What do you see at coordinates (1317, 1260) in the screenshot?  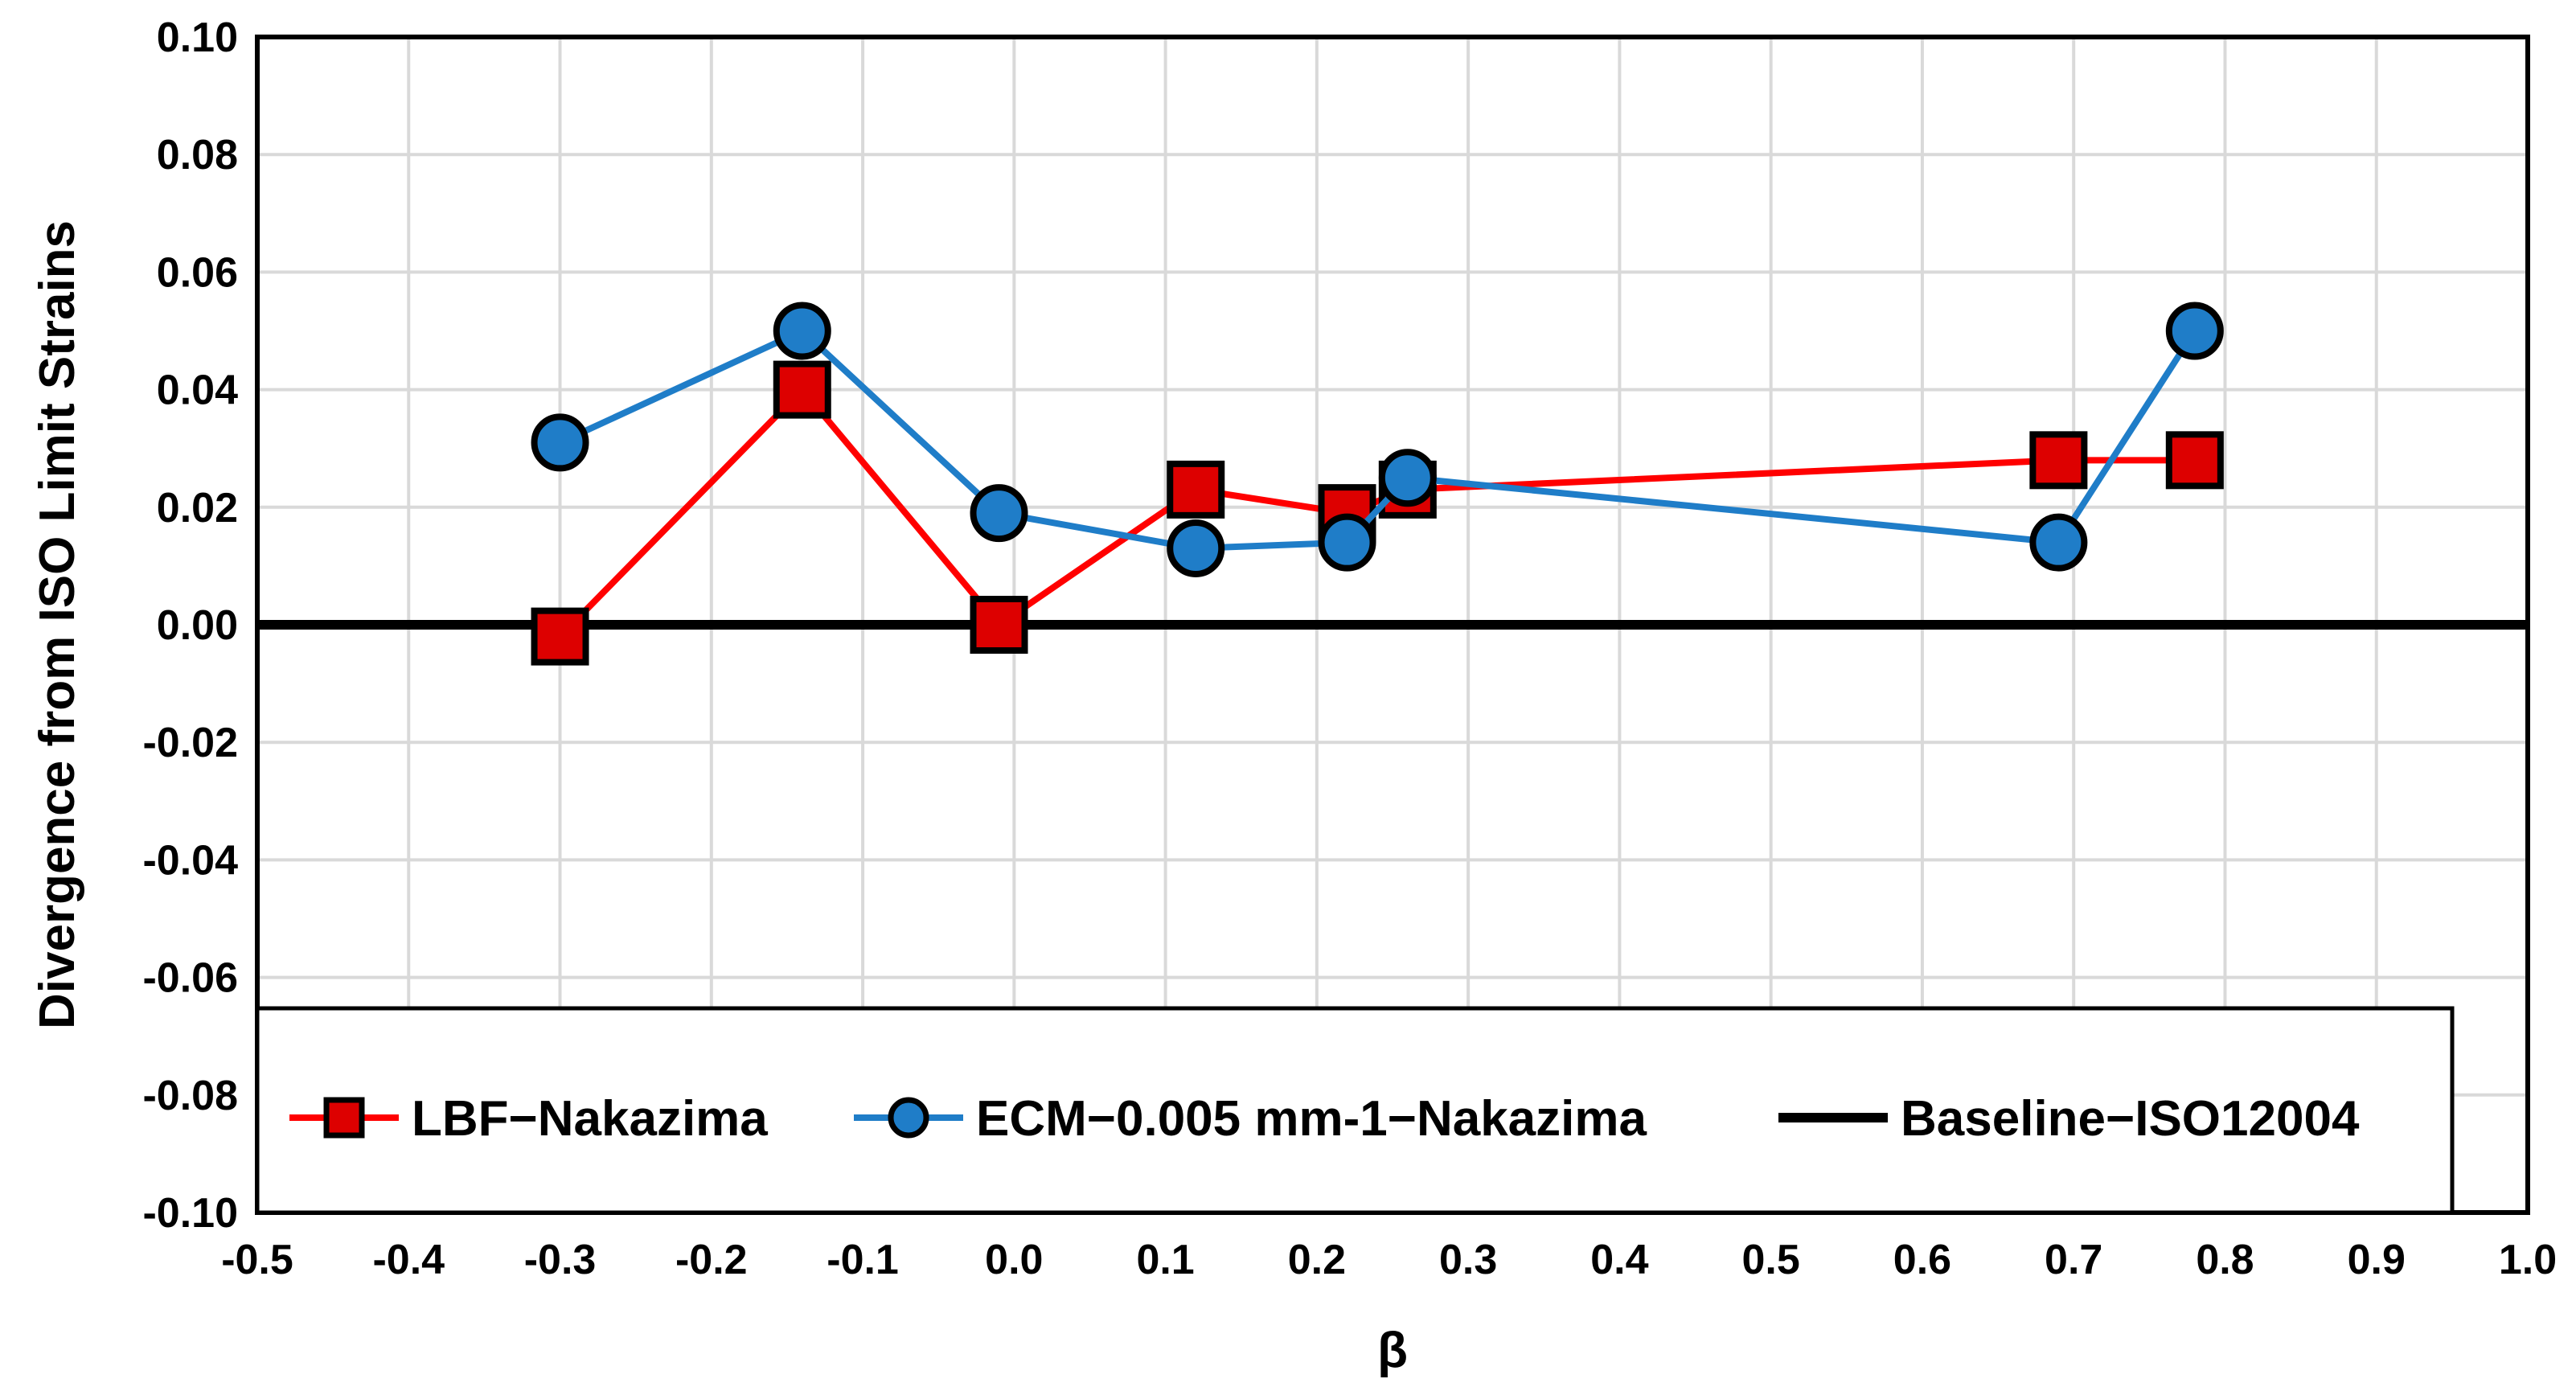 I see `x-tick-label: 0.2` at bounding box center [1317, 1260].